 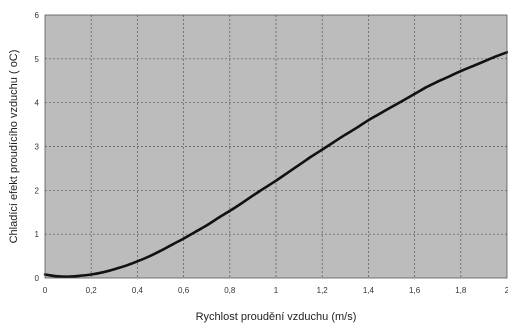 What do you see at coordinates (415, 290) in the screenshot?
I see `x-tick-label: 1,6` at bounding box center [415, 290].